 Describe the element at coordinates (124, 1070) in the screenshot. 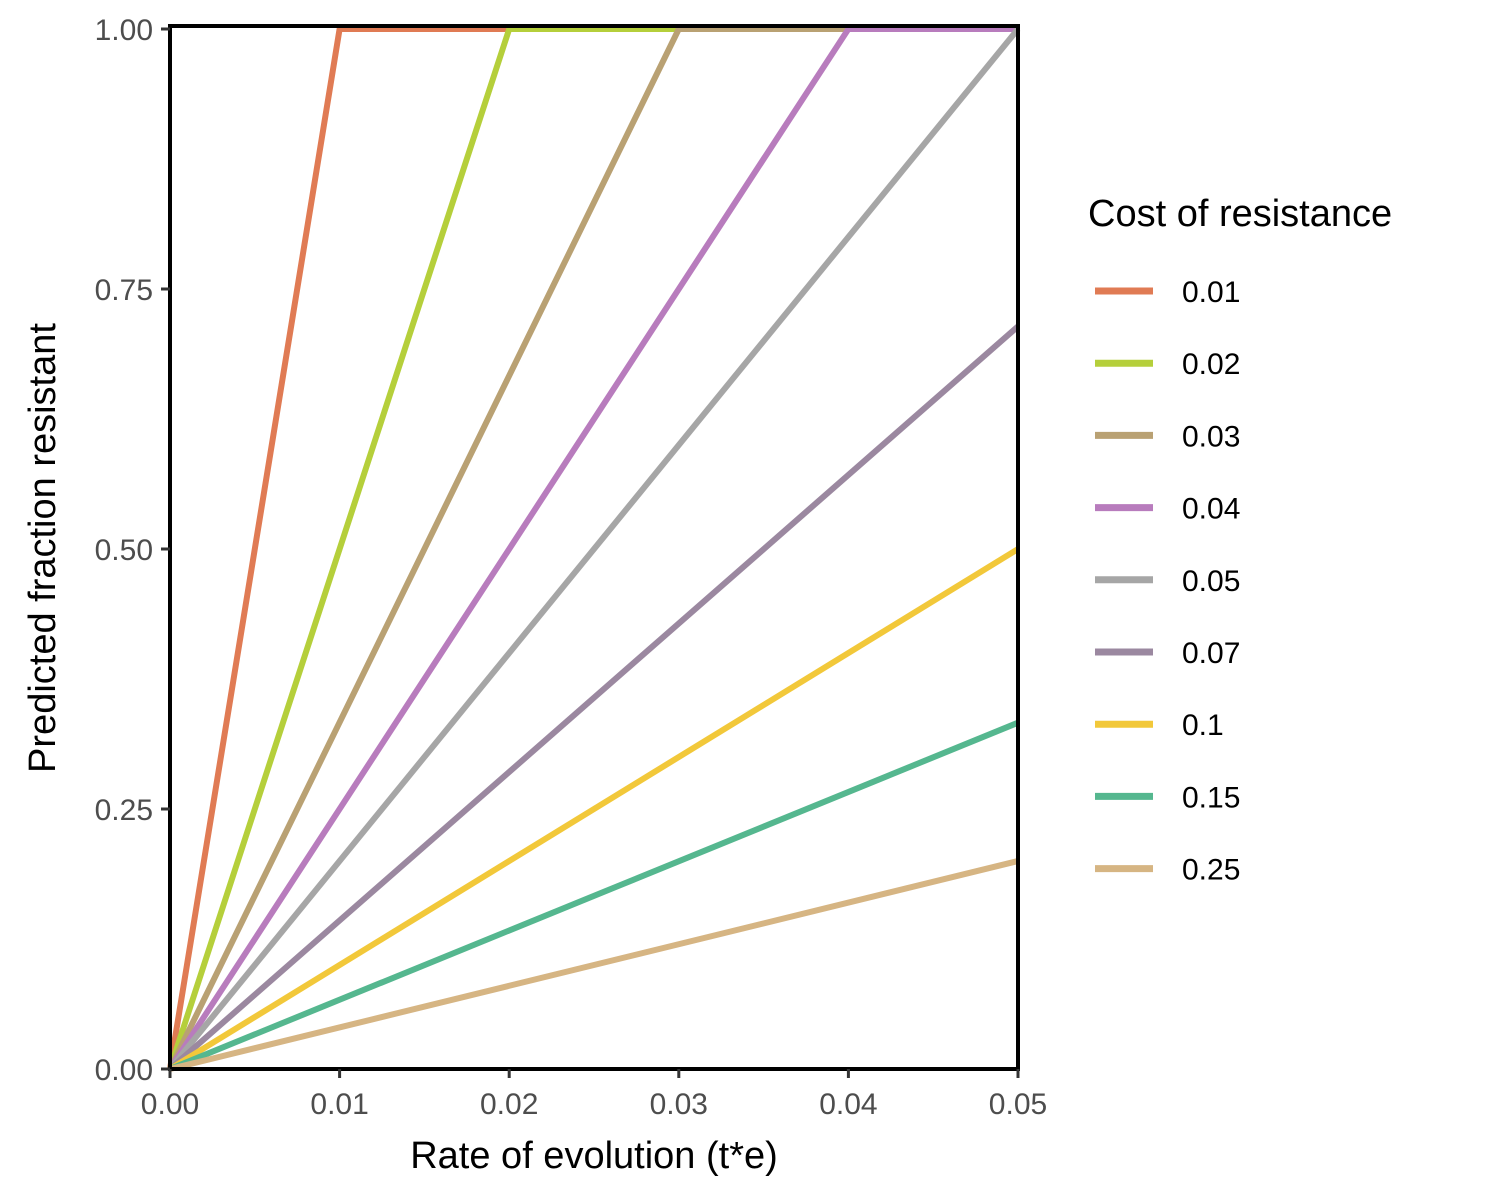

I see `y-tick-label: 0.00` at that location.